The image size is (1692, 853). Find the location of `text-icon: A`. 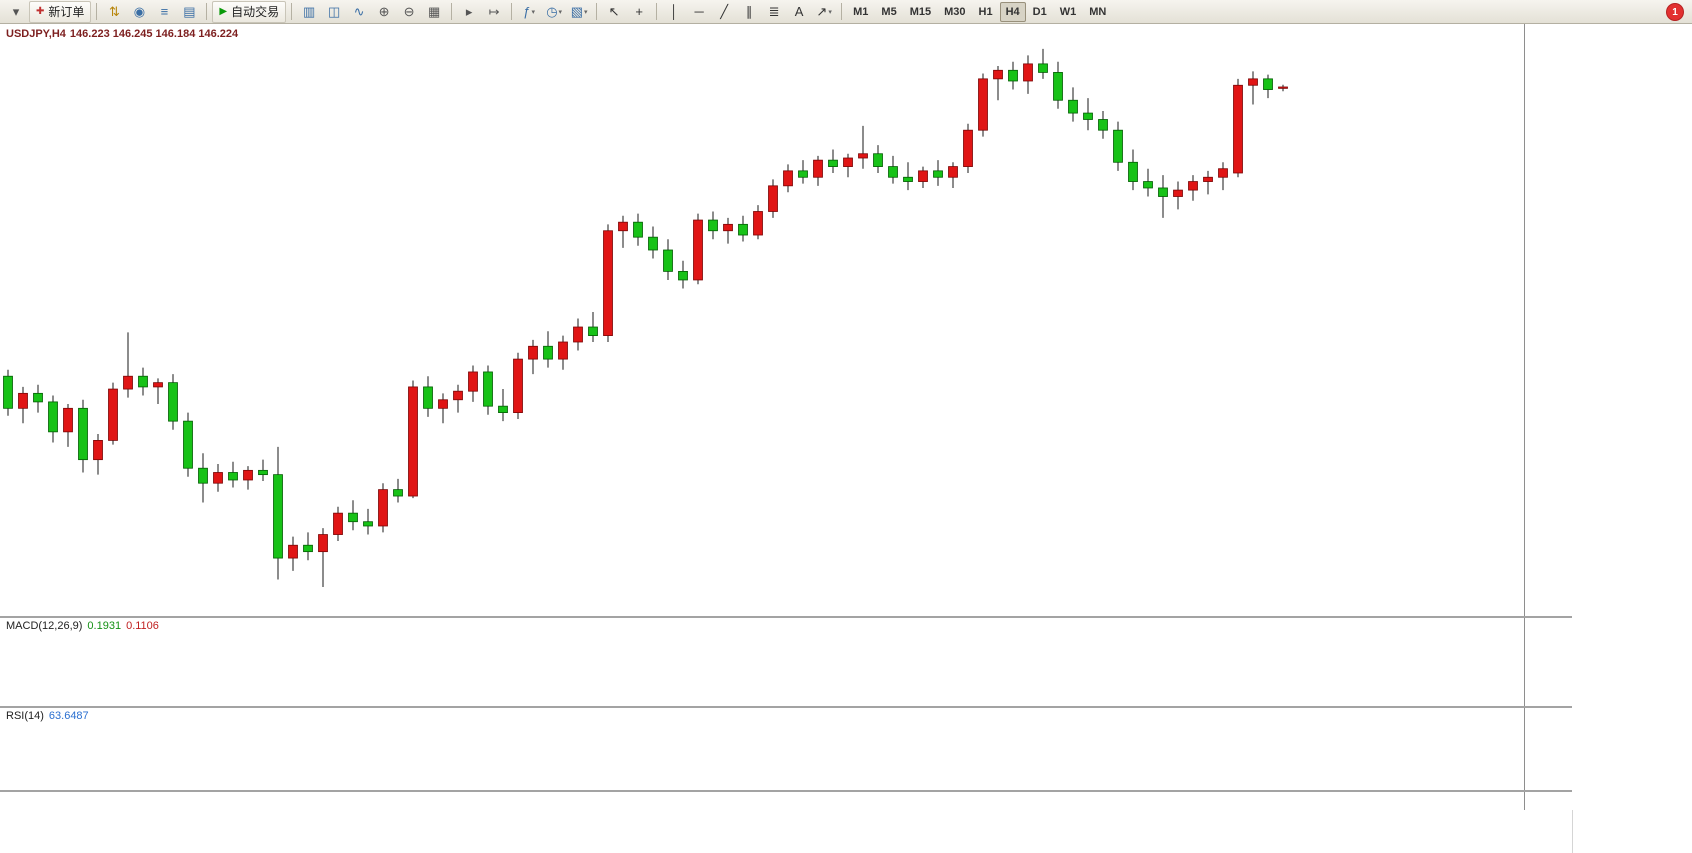

text-icon: A is located at coordinates (799, 11).